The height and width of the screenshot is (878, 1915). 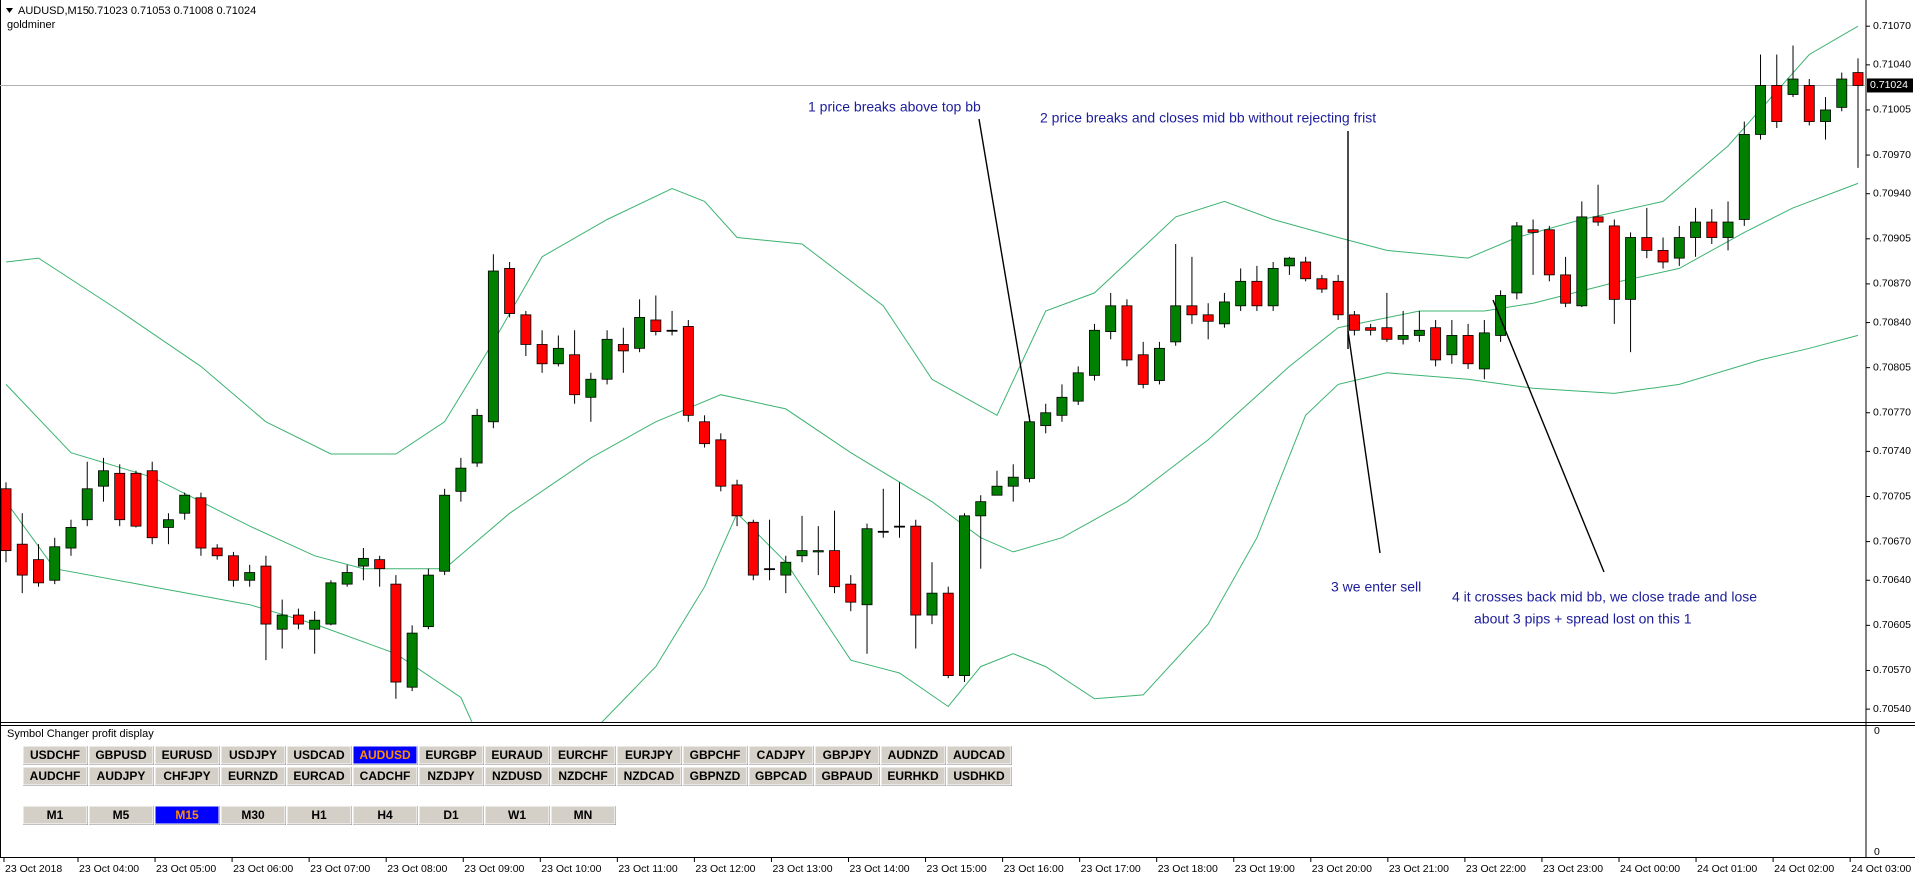 I want to click on y-tick-label: 0.70705, so click(x=1892, y=496).